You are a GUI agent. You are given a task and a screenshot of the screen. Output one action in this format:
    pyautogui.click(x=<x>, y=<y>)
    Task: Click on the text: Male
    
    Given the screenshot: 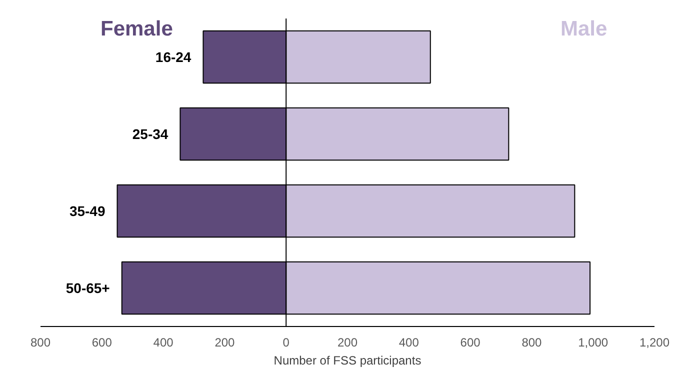 What is the action you would take?
    pyautogui.click(x=584, y=29)
    